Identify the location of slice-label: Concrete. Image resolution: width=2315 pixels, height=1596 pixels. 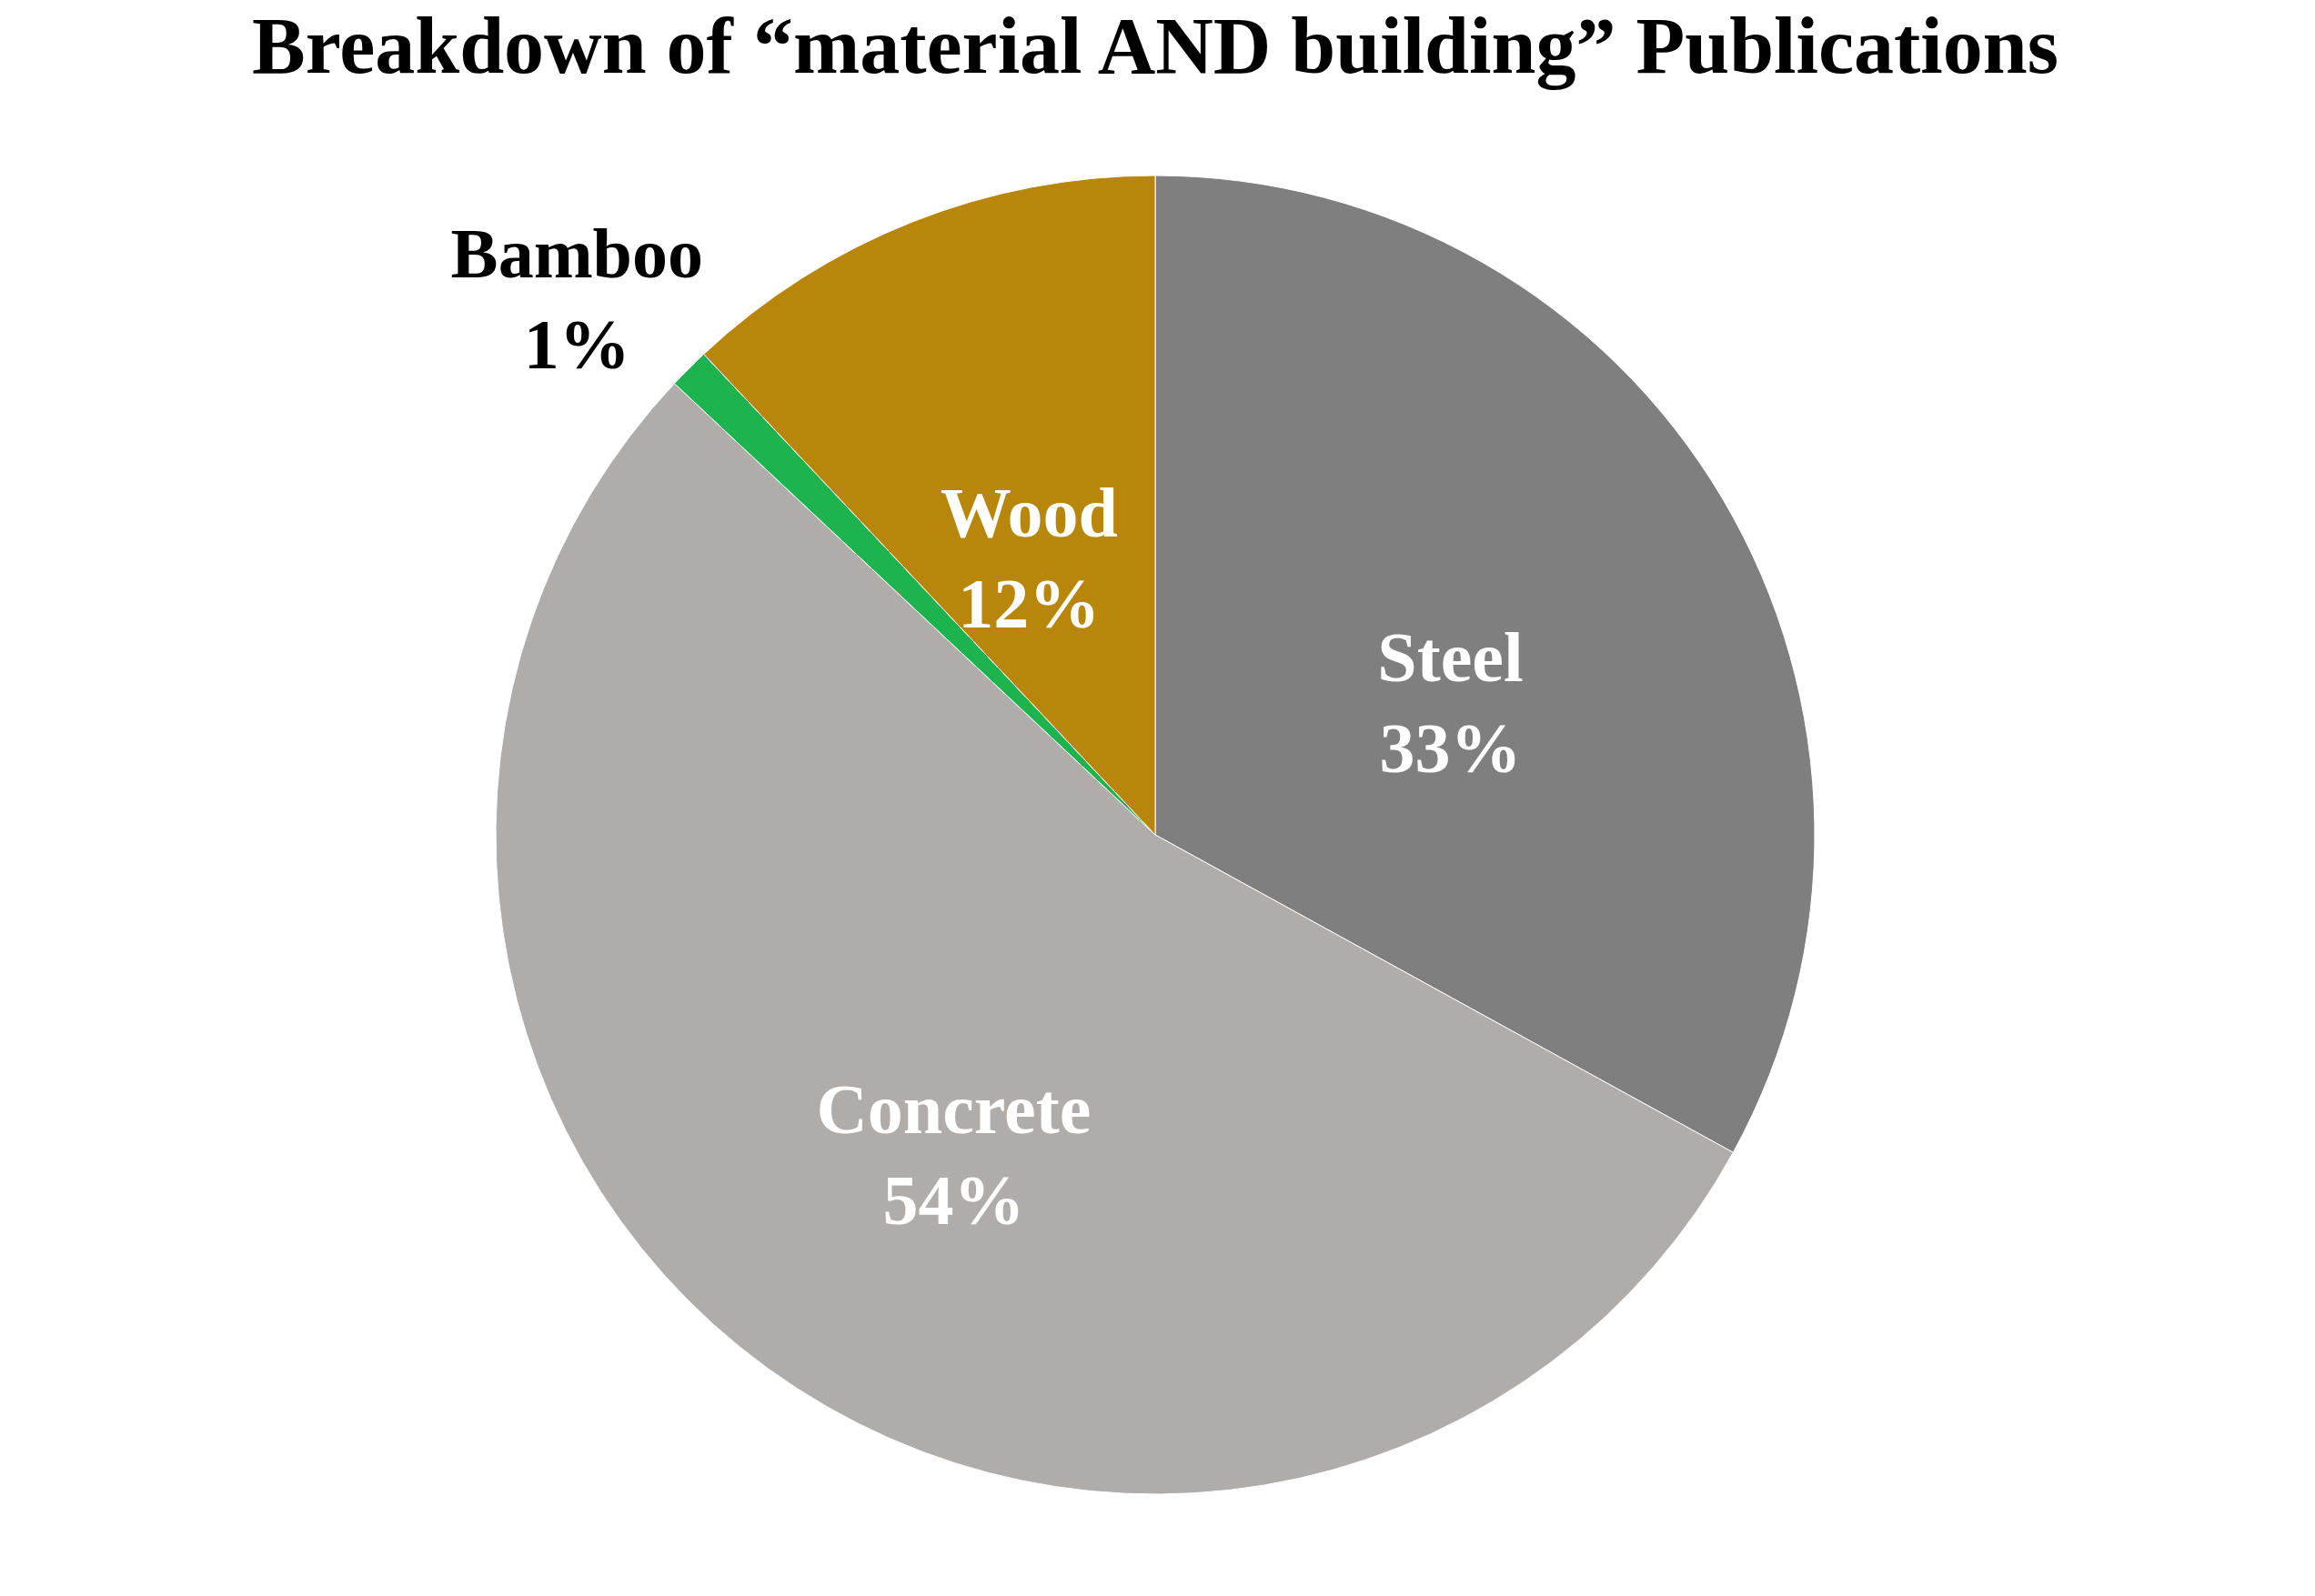
(954, 1109).